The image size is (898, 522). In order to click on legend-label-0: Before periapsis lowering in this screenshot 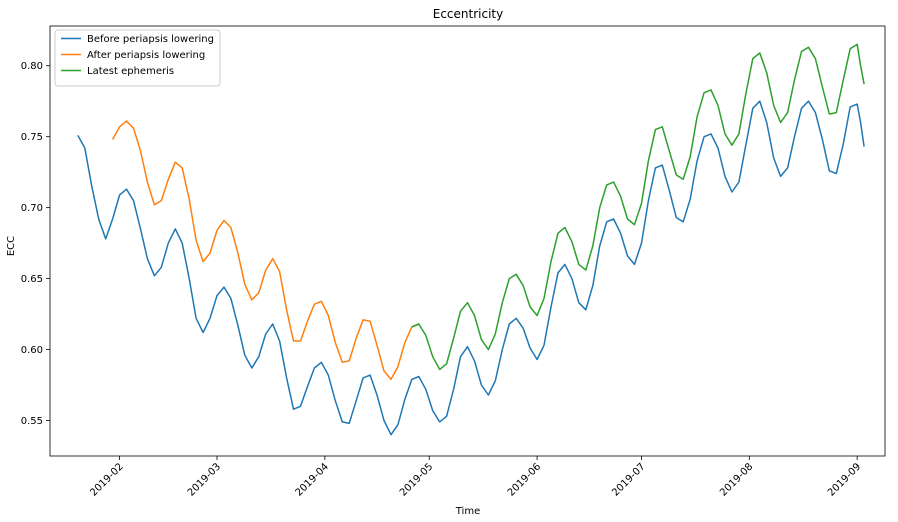, I will do `click(150, 39)`.